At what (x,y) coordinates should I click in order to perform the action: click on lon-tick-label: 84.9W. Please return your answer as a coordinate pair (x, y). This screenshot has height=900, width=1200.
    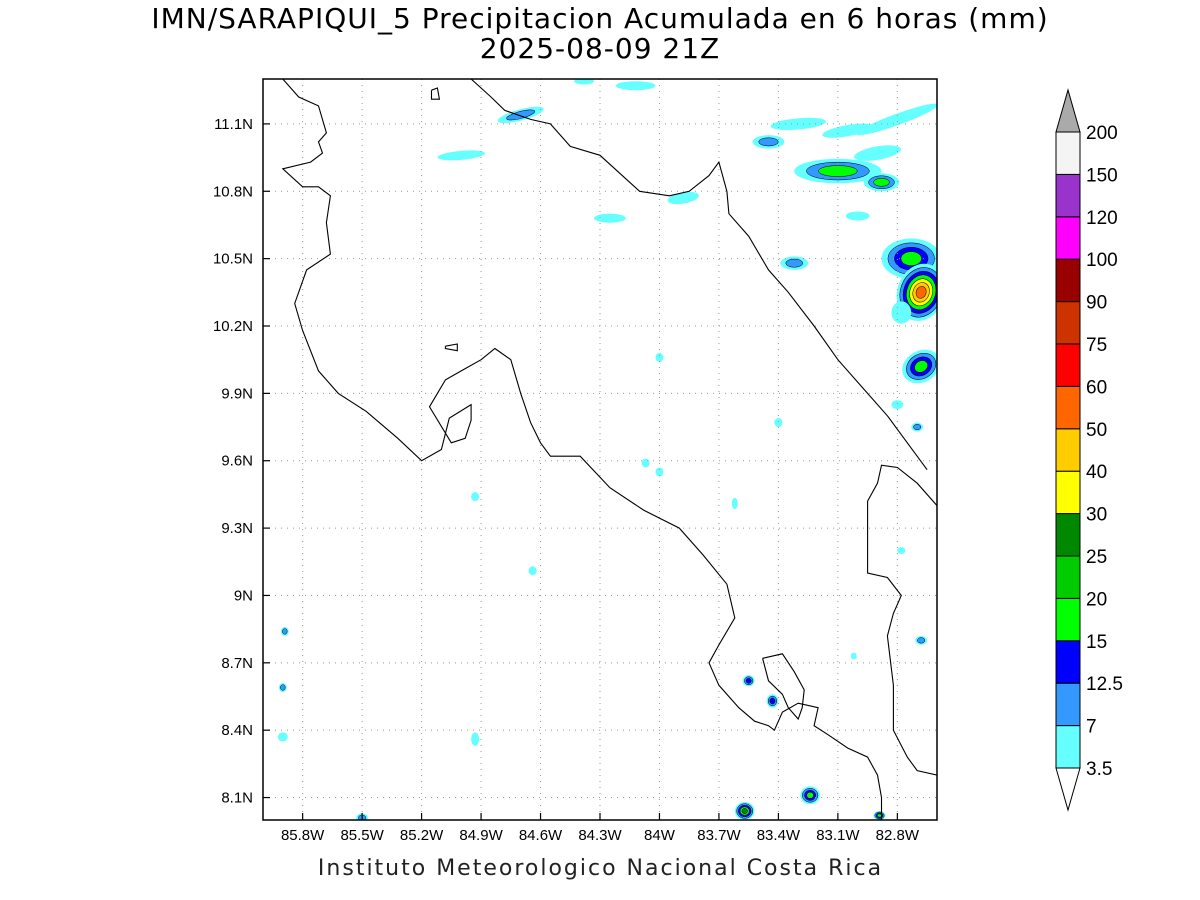
    Looking at the image, I should click on (481, 835).